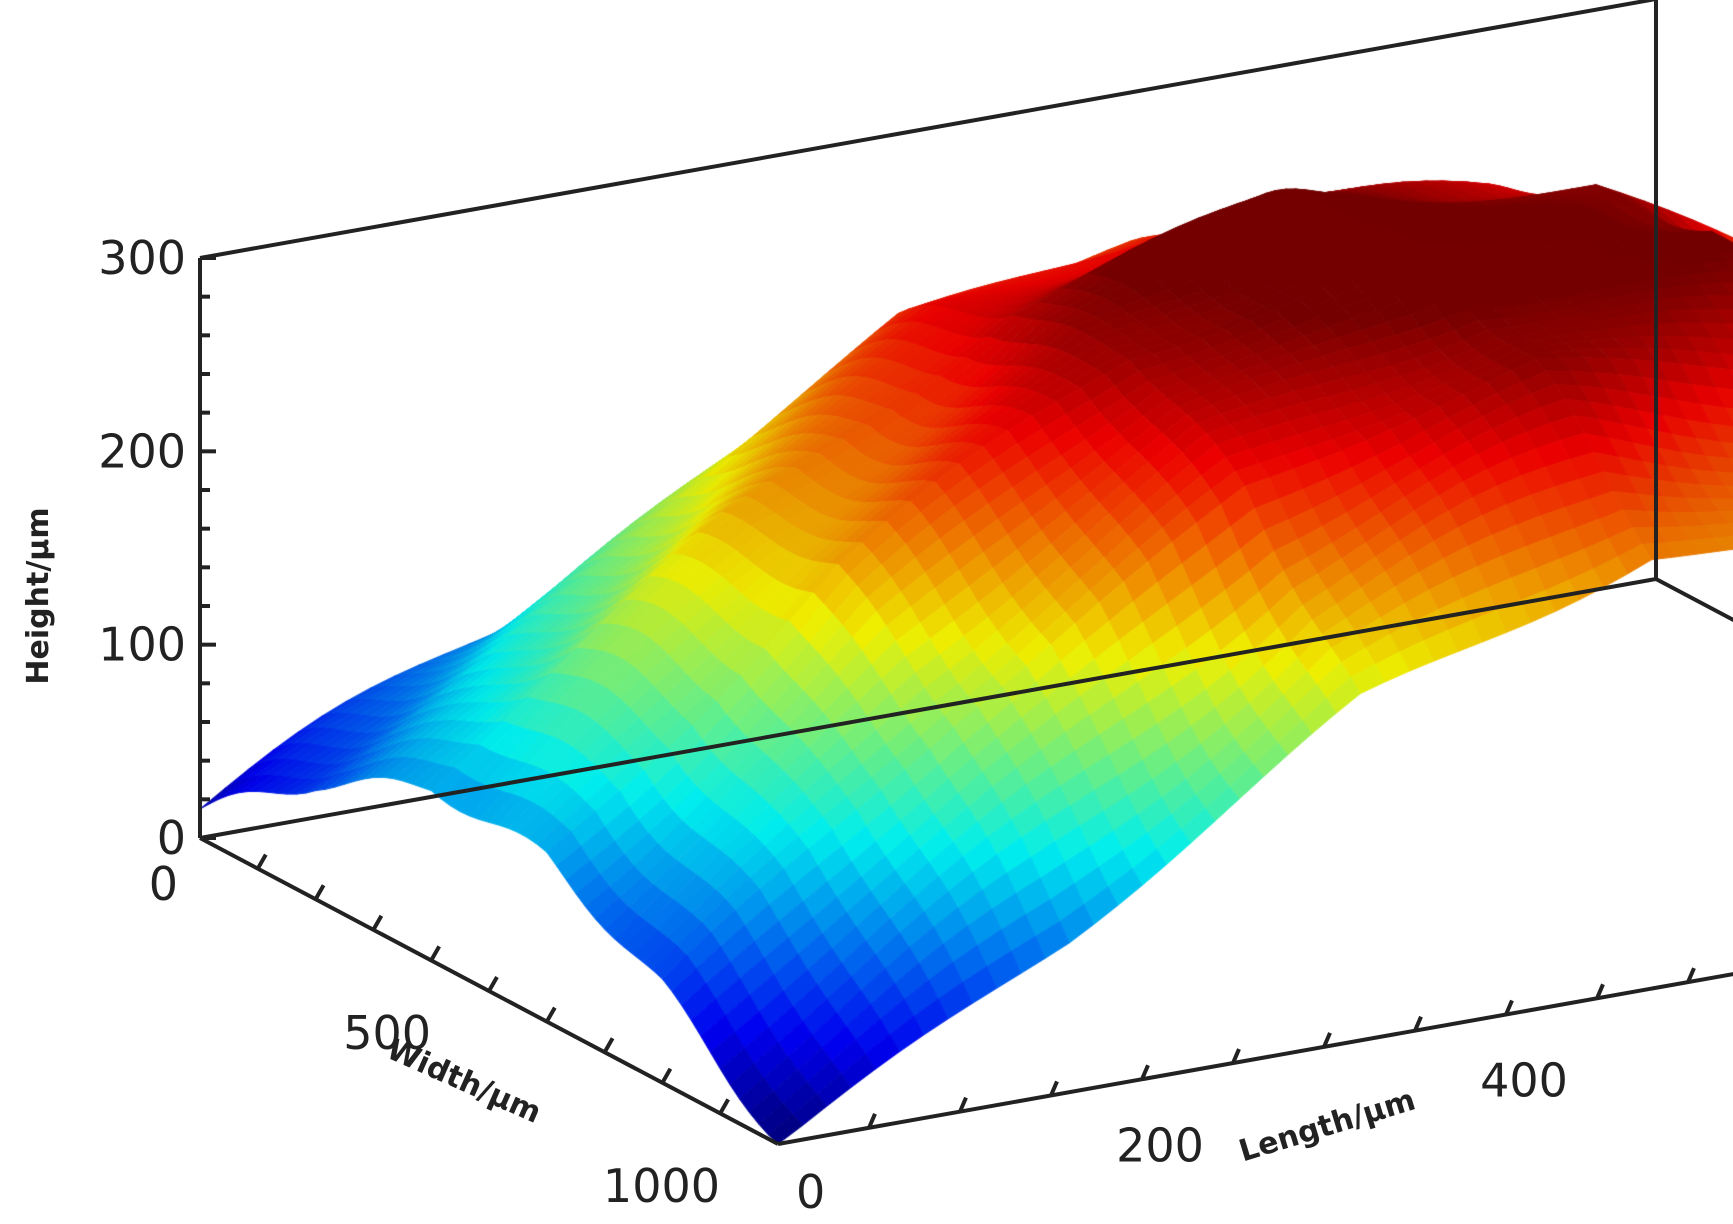 The image size is (1733, 1224). Describe the element at coordinates (38, 595) in the screenshot. I see `z-axis-title: Height/μm` at that location.